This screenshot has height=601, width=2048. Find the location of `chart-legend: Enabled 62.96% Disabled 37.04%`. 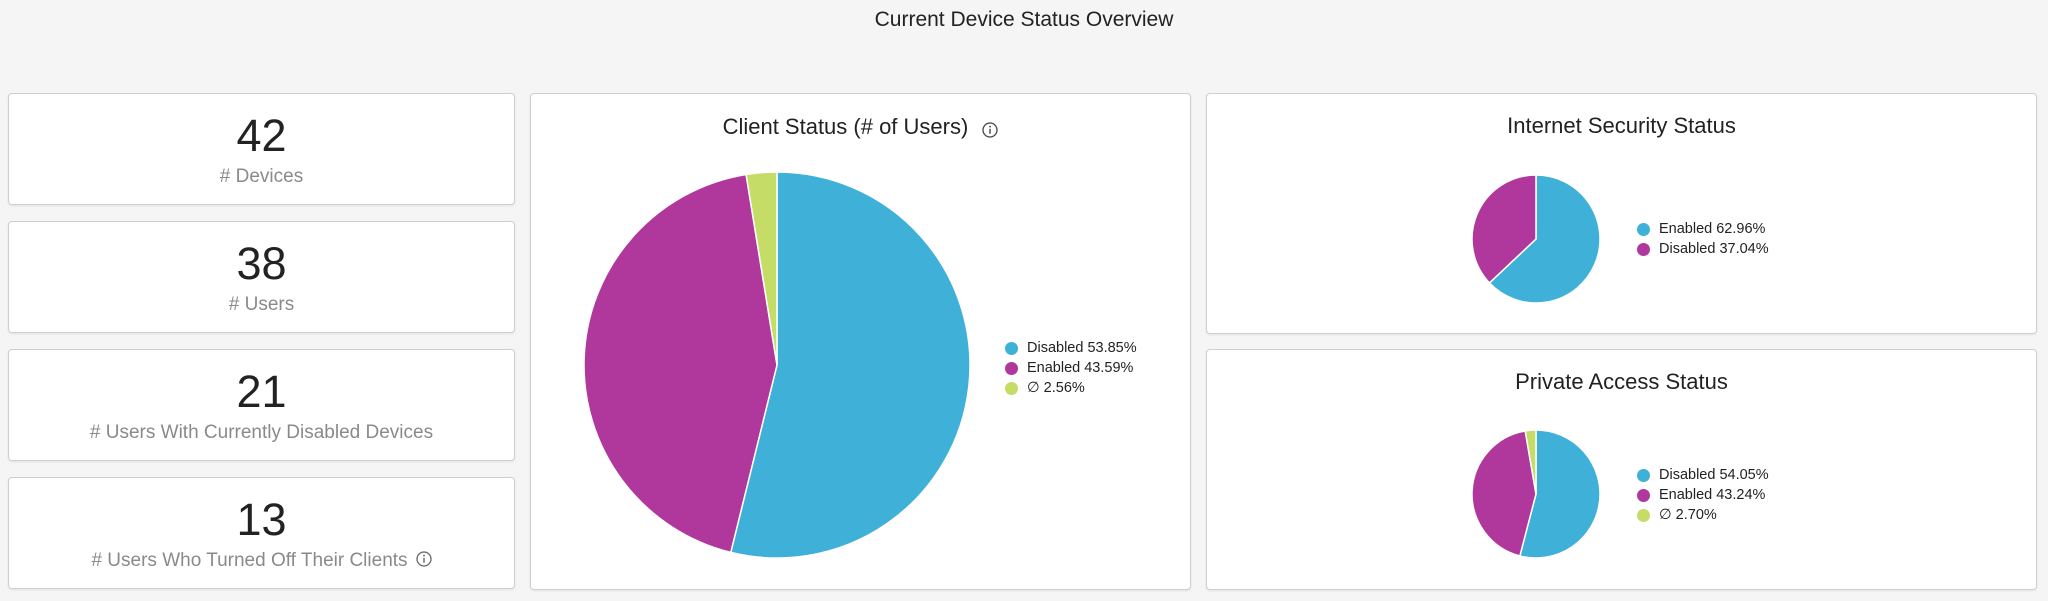

chart-legend: Enabled 62.96% Disabled 37.04% is located at coordinates (1703, 239).